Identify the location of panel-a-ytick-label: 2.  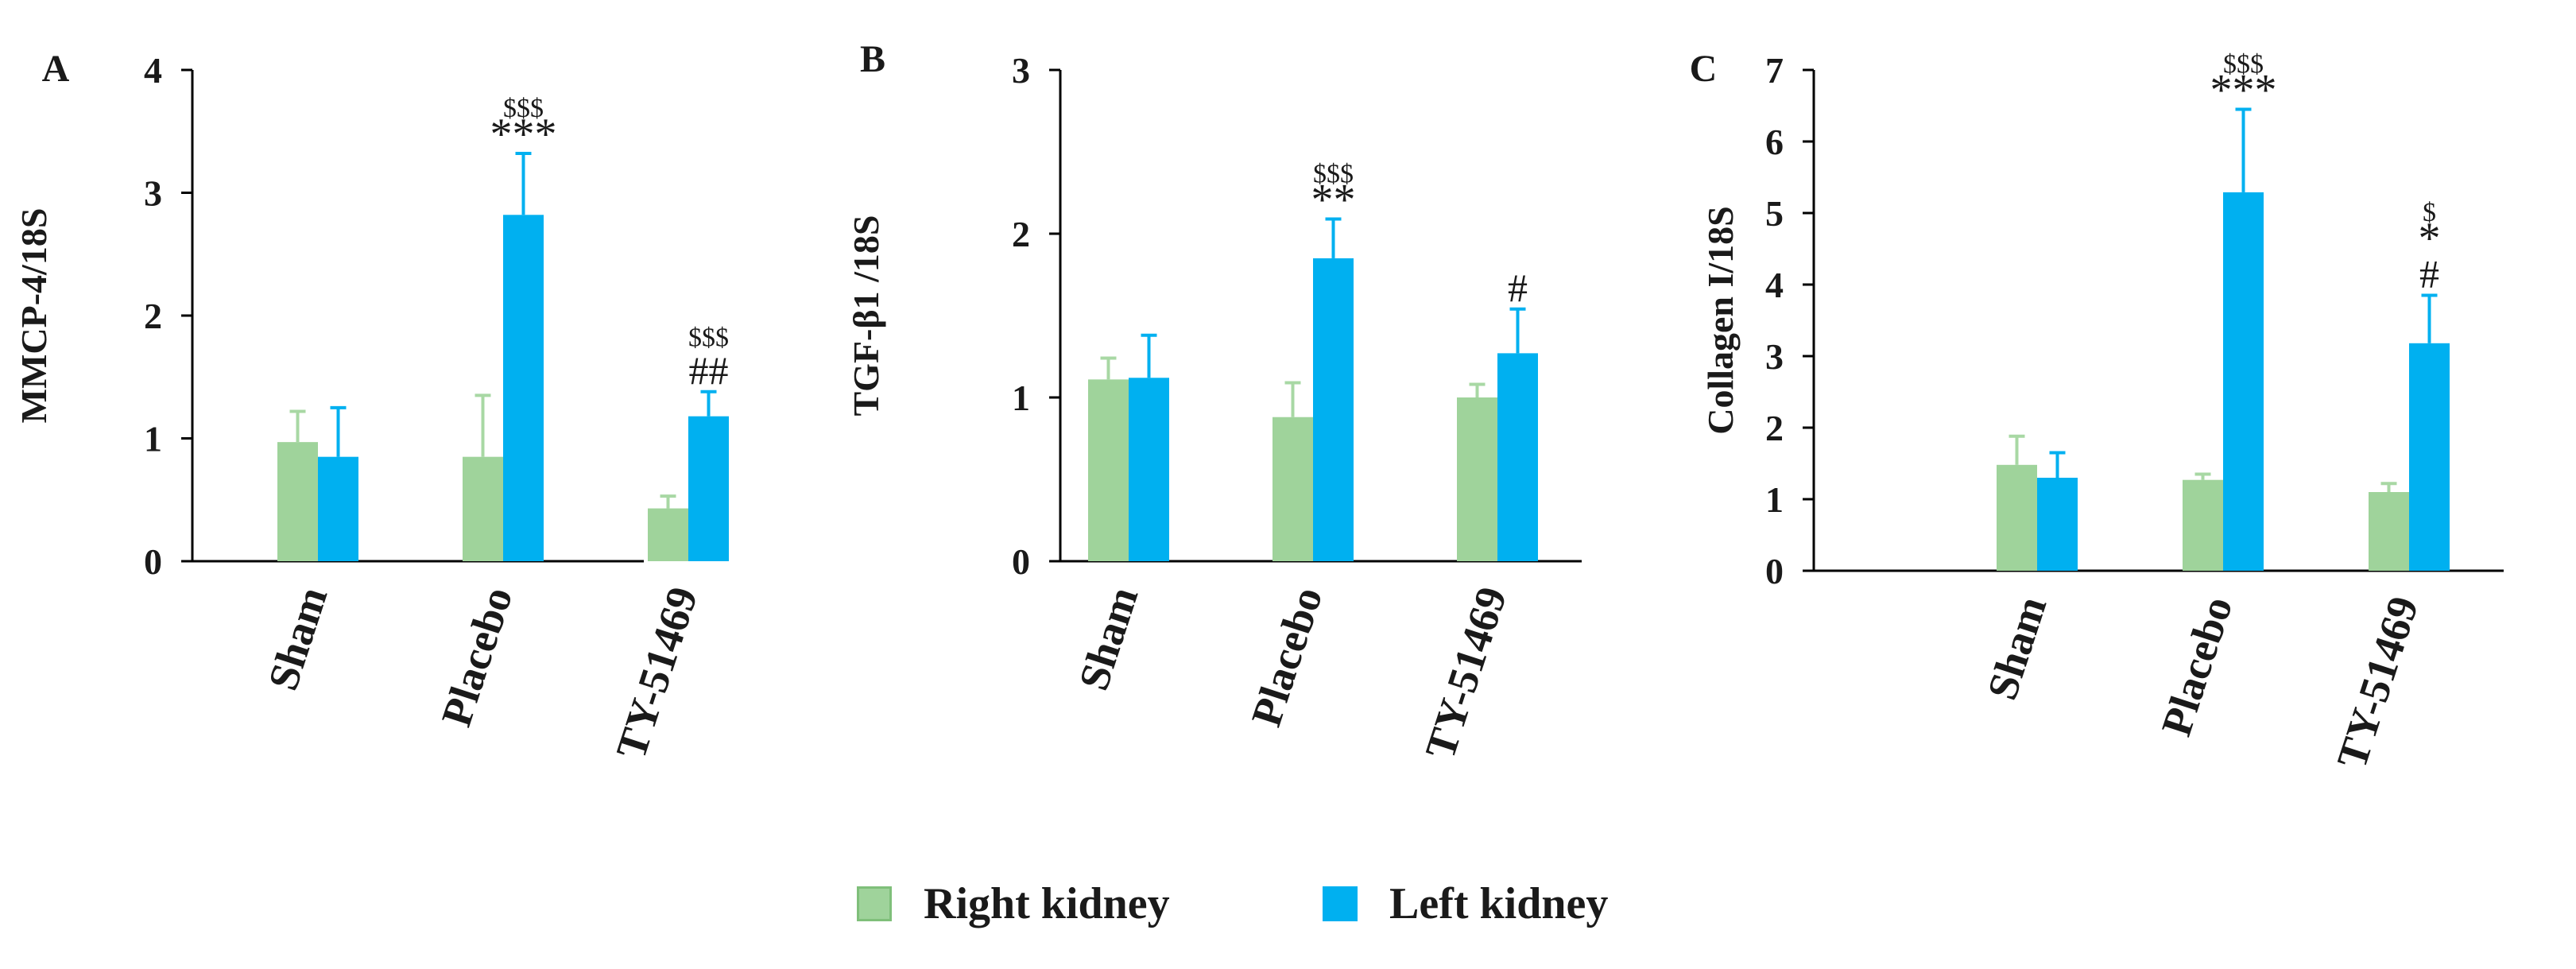
(153, 316).